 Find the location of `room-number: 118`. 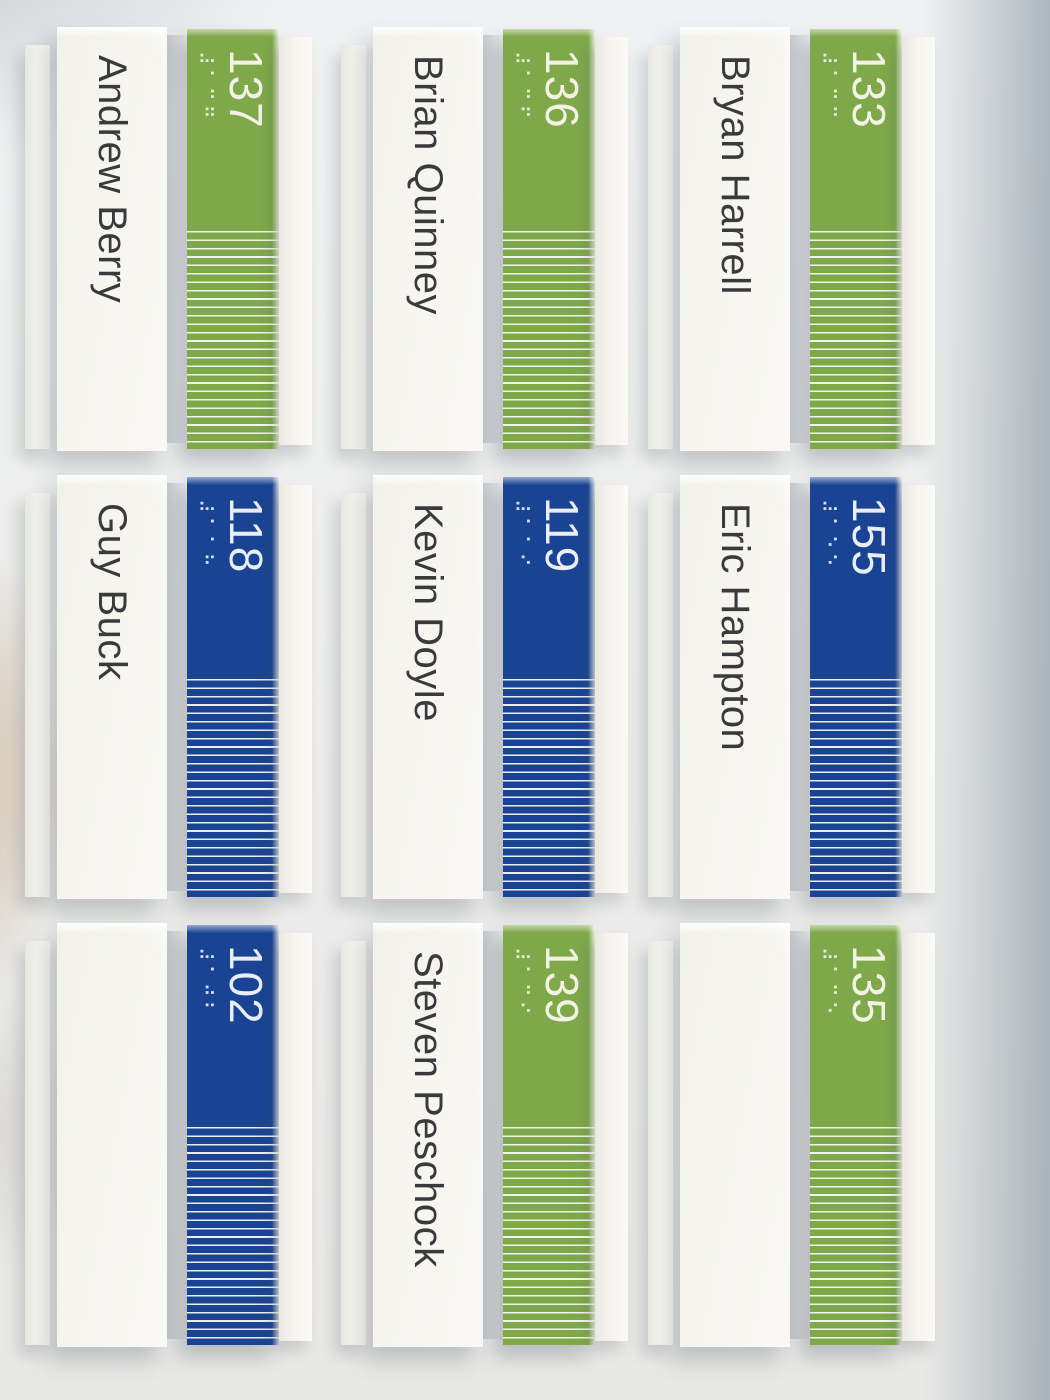

room-number: 118 is located at coordinates (246, 535).